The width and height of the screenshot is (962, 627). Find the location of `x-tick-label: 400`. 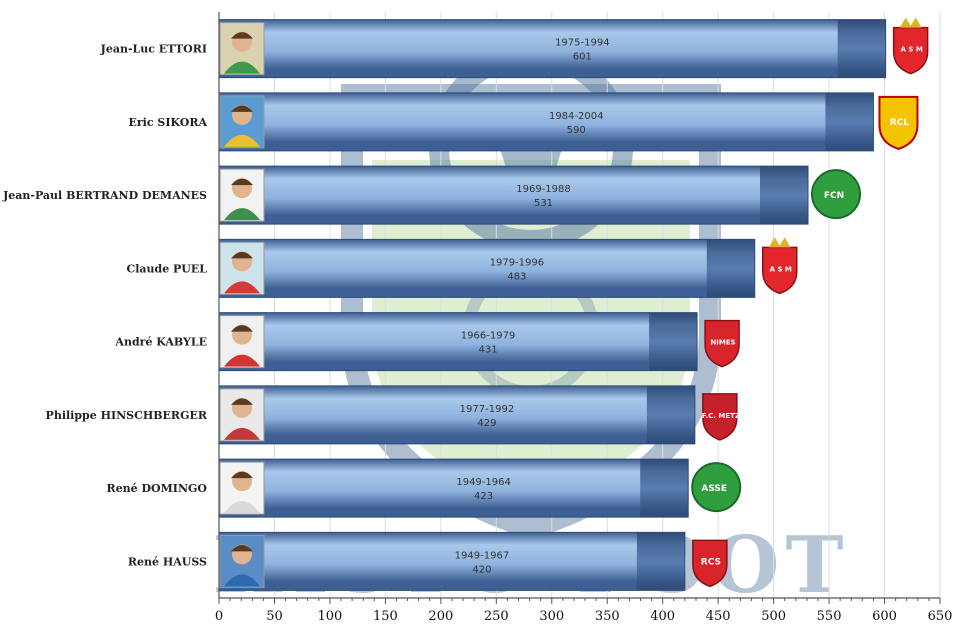

x-tick-label: 400 is located at coordinates (662, 616).